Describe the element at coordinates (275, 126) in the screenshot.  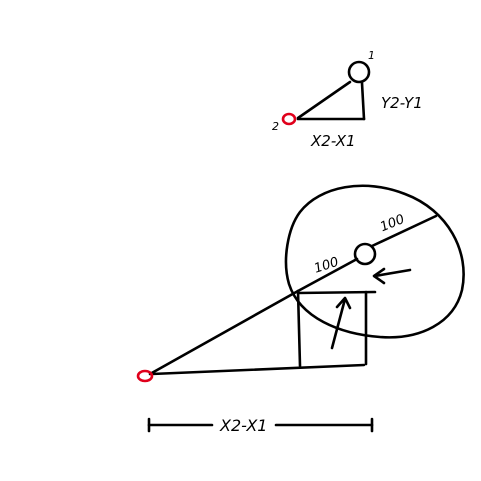
I see `point-2-label: 2` at that location.